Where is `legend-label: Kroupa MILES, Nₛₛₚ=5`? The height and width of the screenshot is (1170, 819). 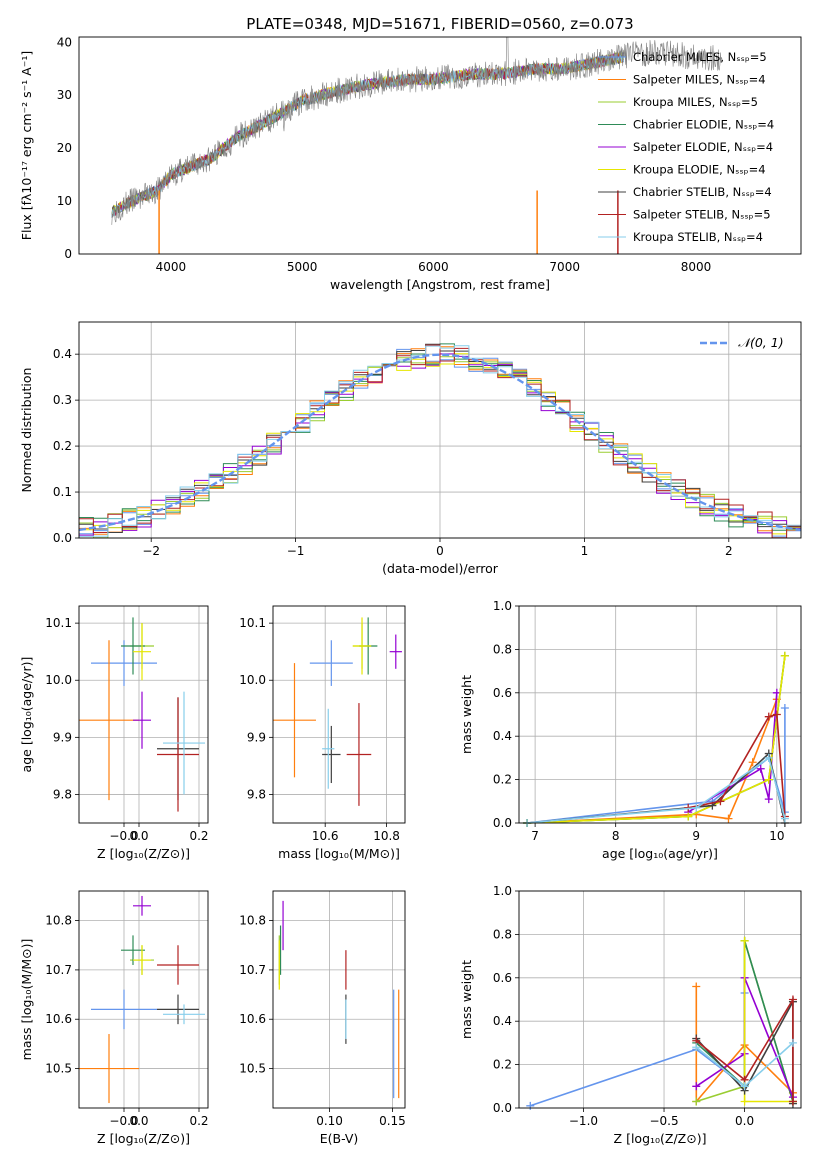
legend-label: Kroupa MILES, Nₛₛₚ=5 is located at coordinates (695, 102).